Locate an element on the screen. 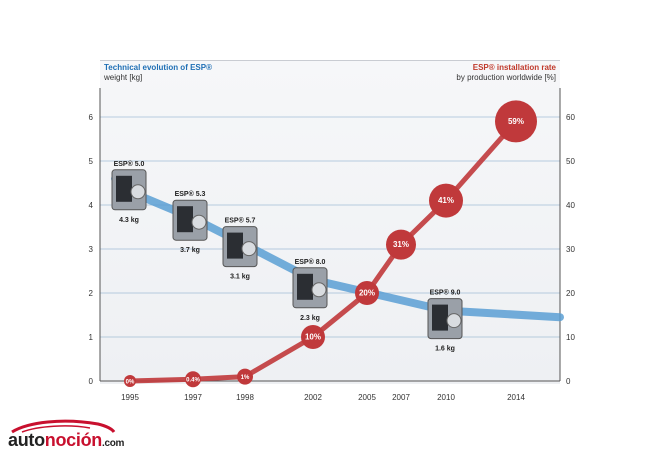  right-tick-label: 50 is located at coordinates (570, 161).